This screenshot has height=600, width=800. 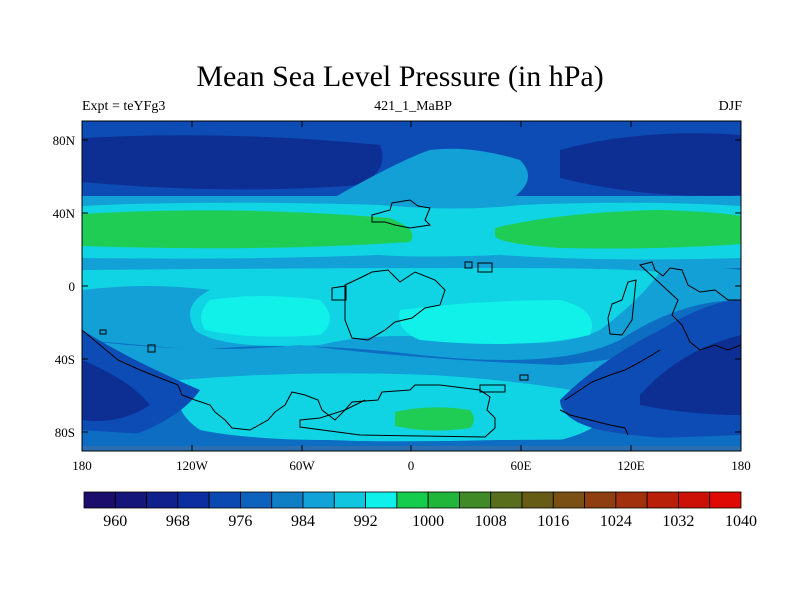 What do you see at coordinates (618, 229) in the screenshot?
I see `high-east` at bounding box center [618, 229].